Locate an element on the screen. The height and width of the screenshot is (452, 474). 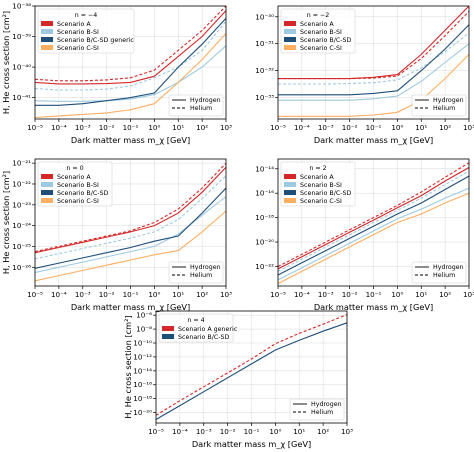
y-tick-label: 10⁻¹⁰ is located at coordinates (142, 343).